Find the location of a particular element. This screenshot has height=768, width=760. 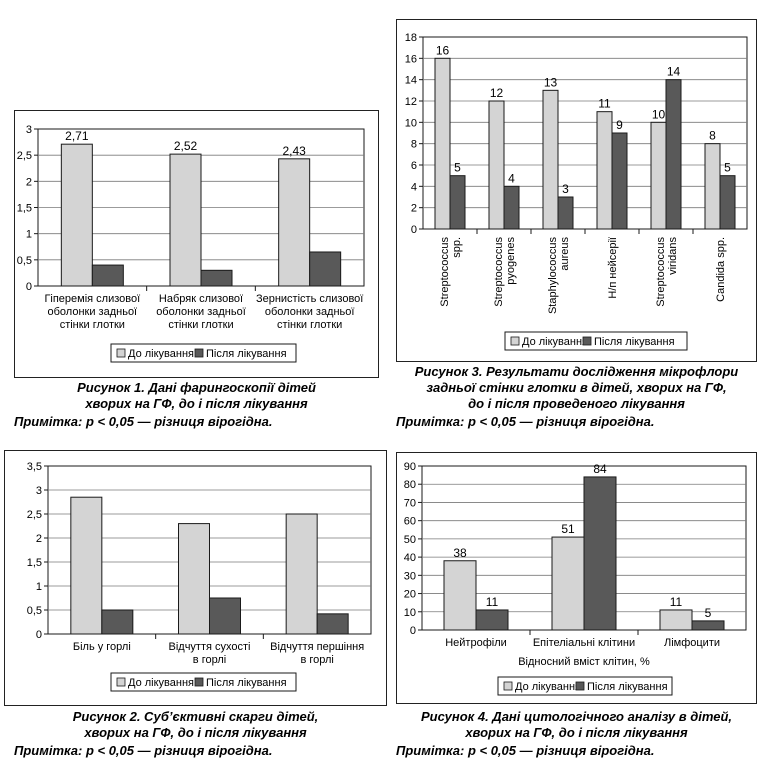

fig4-bar-before is located at coordinates (568, 583).